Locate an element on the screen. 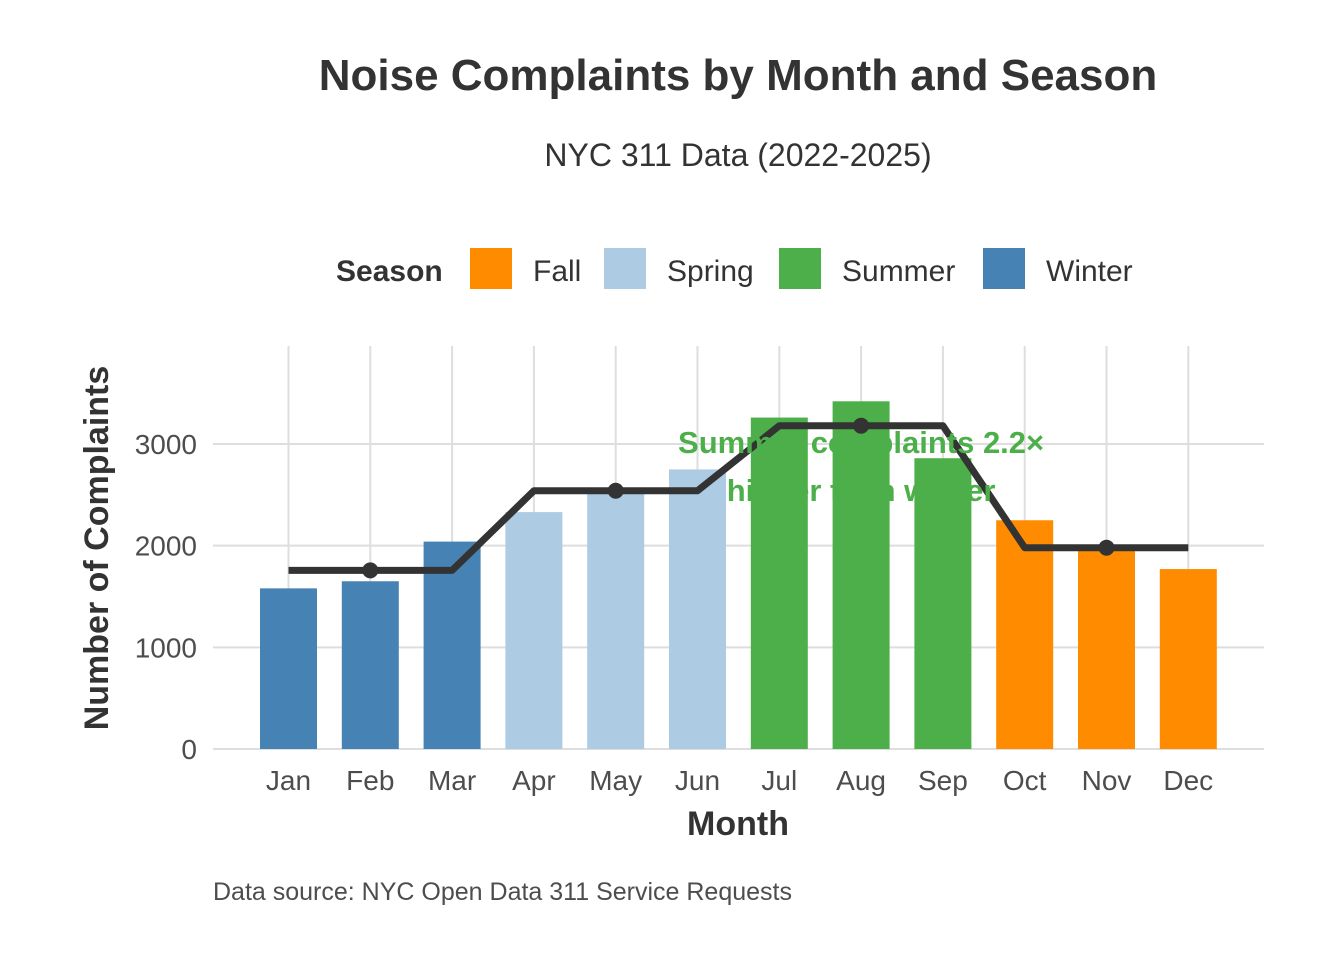 The height and width of the screenshot is (960, 1344). bar-may is located at coordinates (616, 619).